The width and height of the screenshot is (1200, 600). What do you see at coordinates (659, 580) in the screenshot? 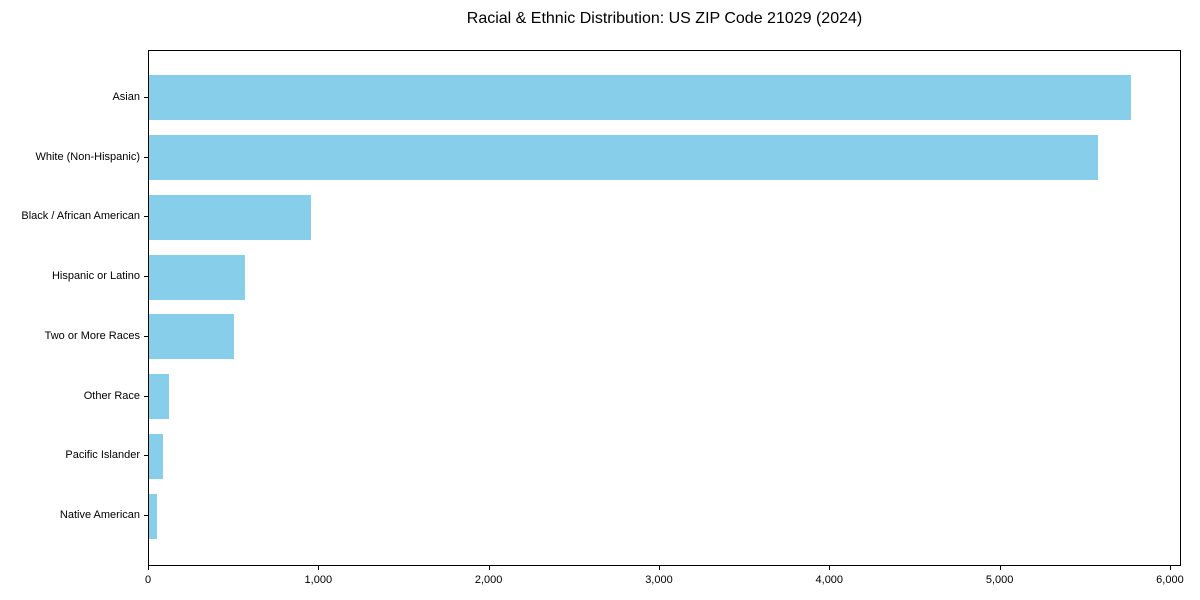
I see `x-tick-label: 3,000` at bounding box center [659, 580].